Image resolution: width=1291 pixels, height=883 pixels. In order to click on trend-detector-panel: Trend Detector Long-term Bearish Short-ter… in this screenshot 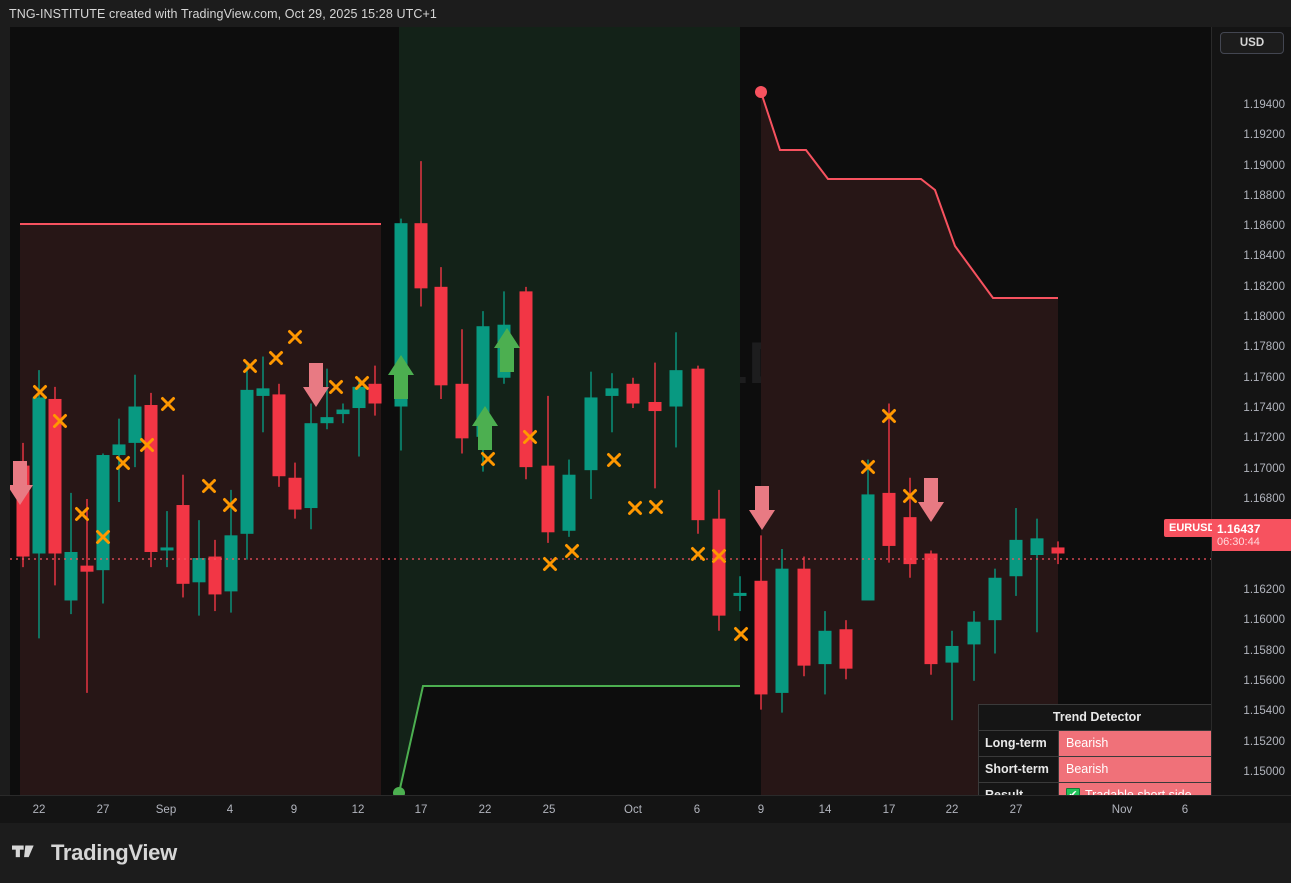, I will do `click(1094, 749)`.